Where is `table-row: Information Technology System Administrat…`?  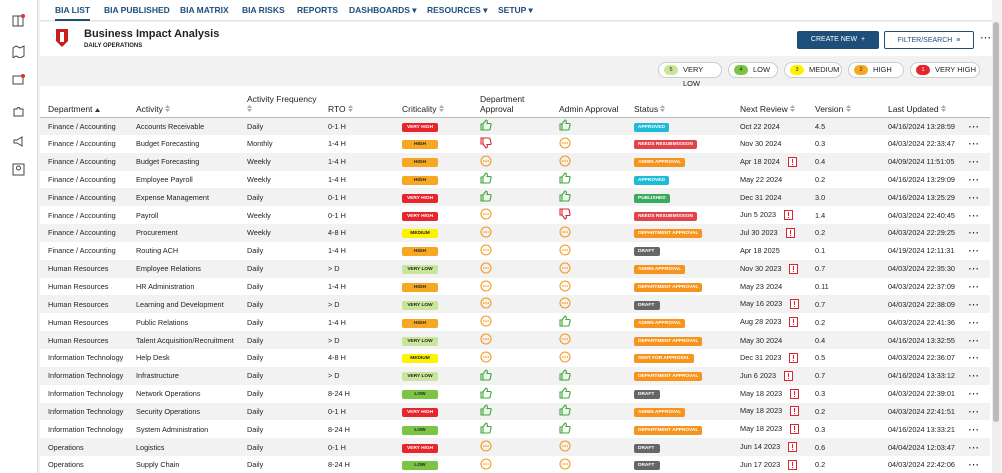
table-row: Information Technology System Administrat… is located at coordinates (515, 429).